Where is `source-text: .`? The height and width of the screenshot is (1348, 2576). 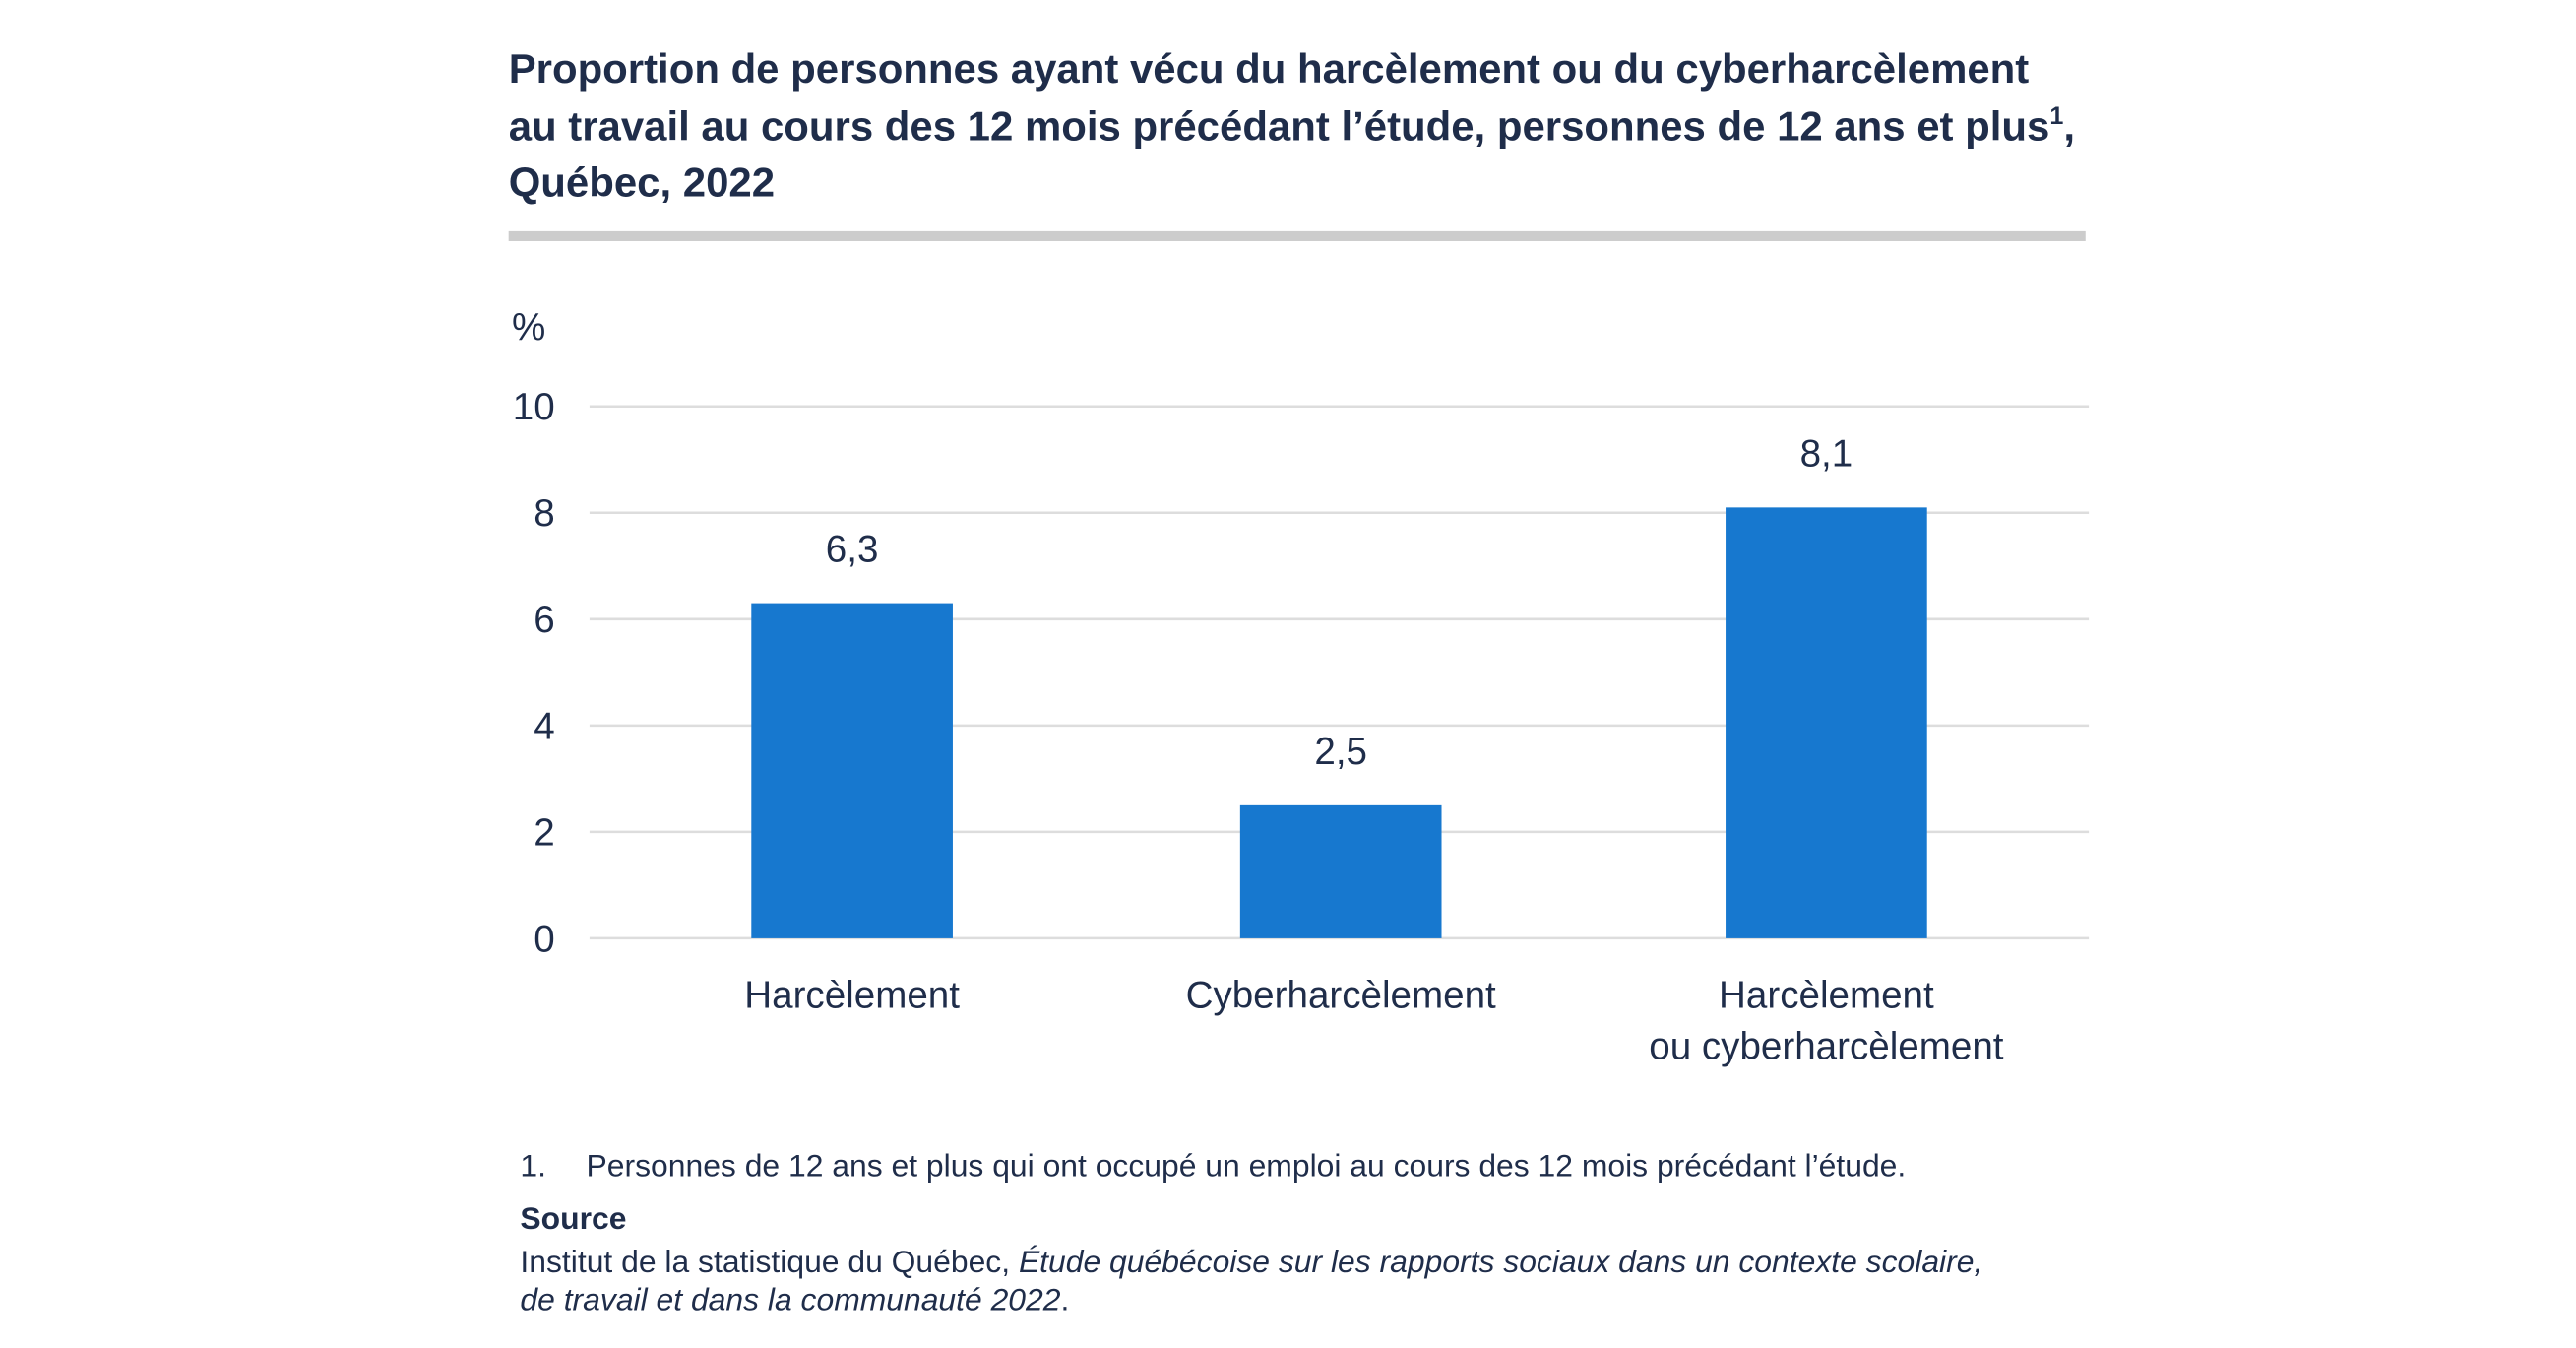 source-text: . is located at coordinates (1064, 1298).